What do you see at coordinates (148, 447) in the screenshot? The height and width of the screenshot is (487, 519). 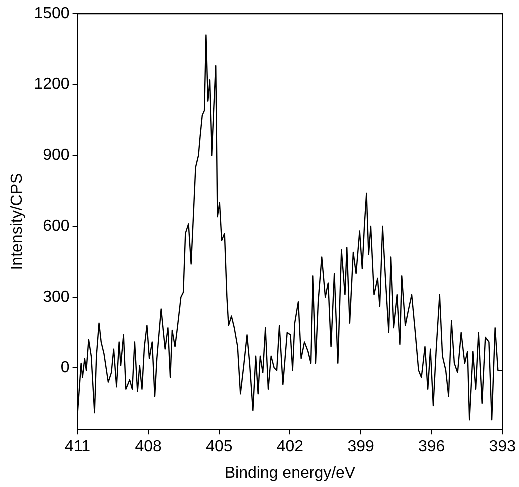 I see `x-tick-label: 408` at bounding box center [148, 447].